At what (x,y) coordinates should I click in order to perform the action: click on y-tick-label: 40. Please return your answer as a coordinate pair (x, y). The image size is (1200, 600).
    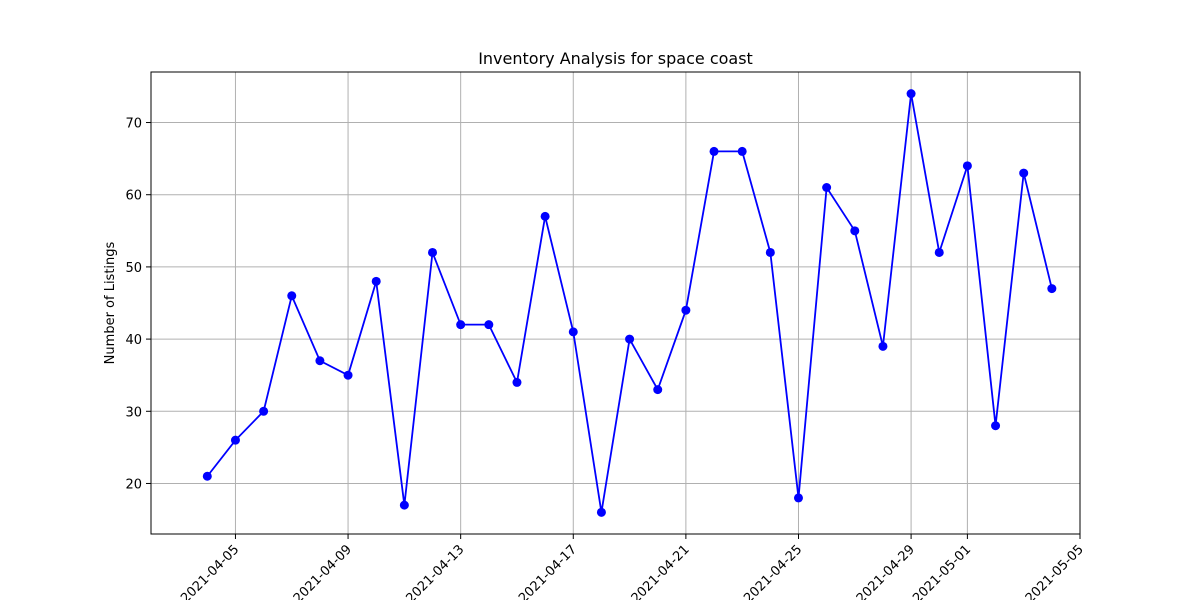
    Looking at the image, I should click on (133, 340).